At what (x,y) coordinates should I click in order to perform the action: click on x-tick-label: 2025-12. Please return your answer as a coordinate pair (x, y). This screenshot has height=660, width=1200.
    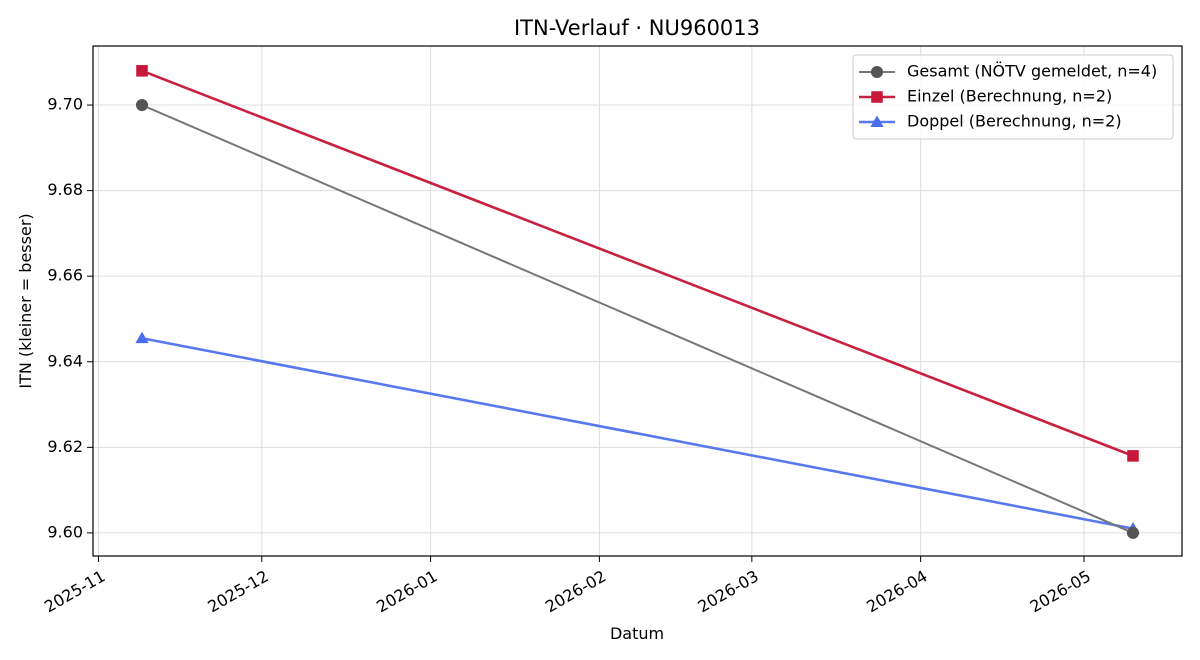
    Looking at the image, I should click on (237, 591).